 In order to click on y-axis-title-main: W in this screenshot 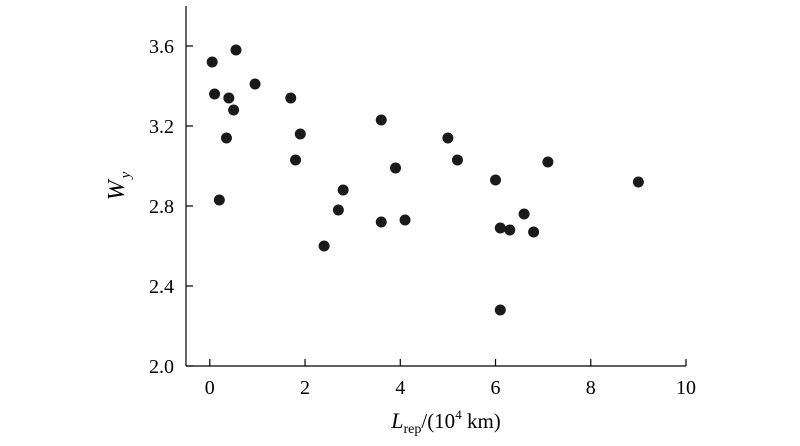, I will do `click(117, 189)`.